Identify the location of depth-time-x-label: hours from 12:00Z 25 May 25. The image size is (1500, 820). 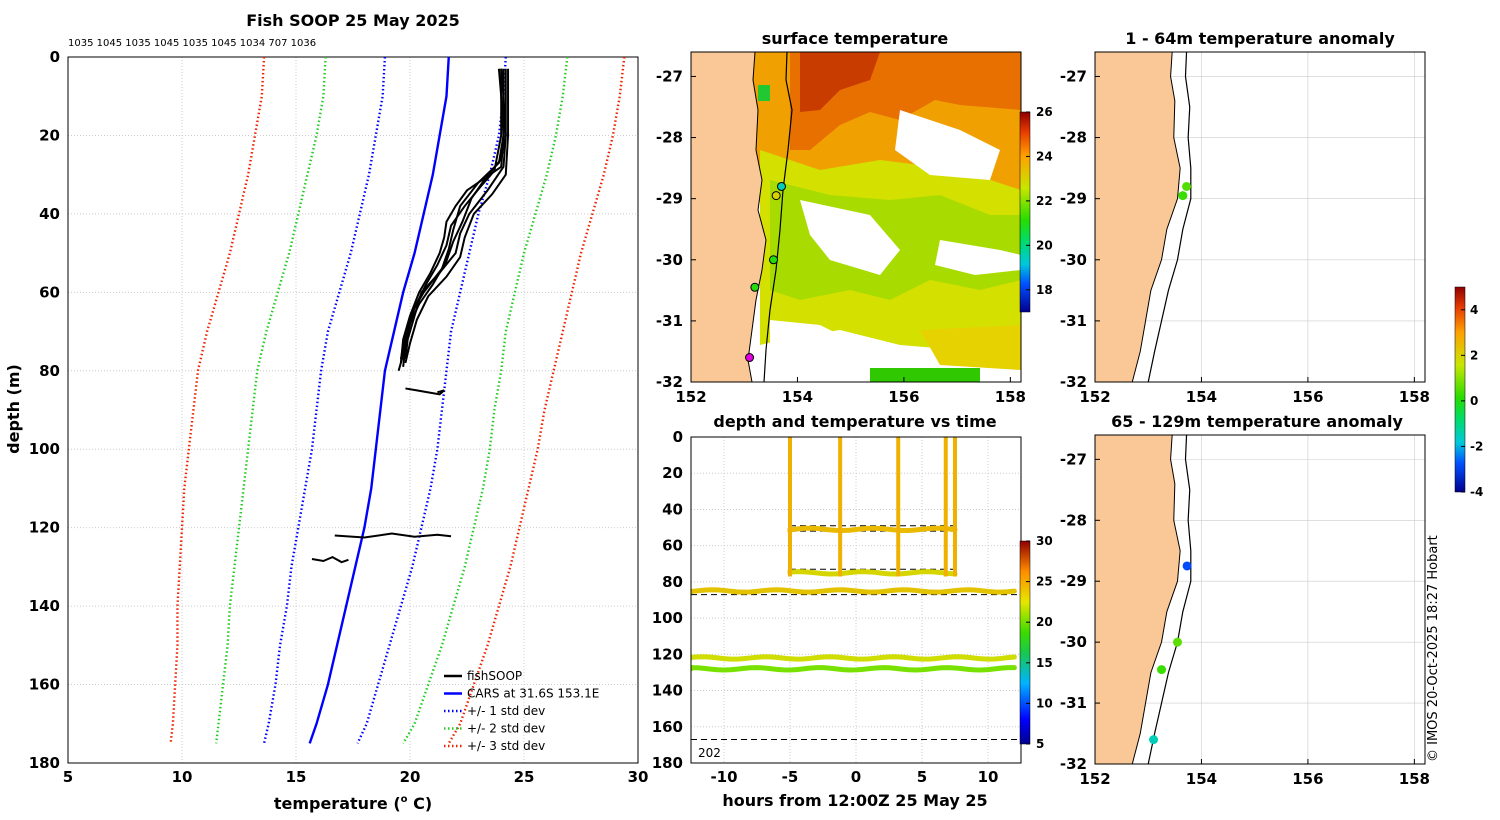
(854, 800).